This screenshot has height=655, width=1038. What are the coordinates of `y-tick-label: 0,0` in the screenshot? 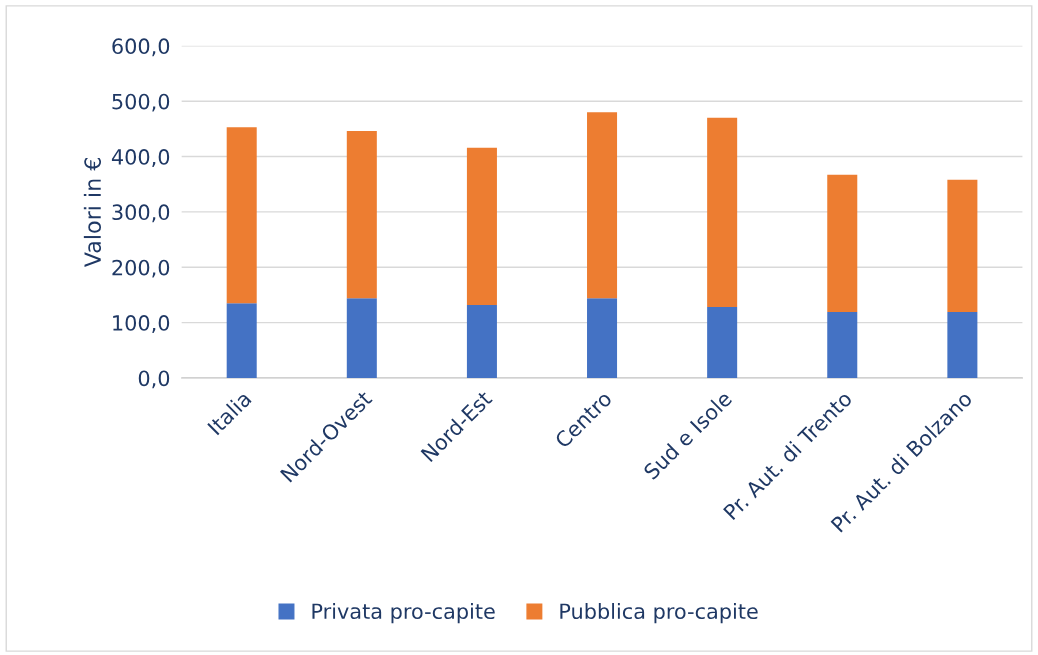 It's located at (154, 379).